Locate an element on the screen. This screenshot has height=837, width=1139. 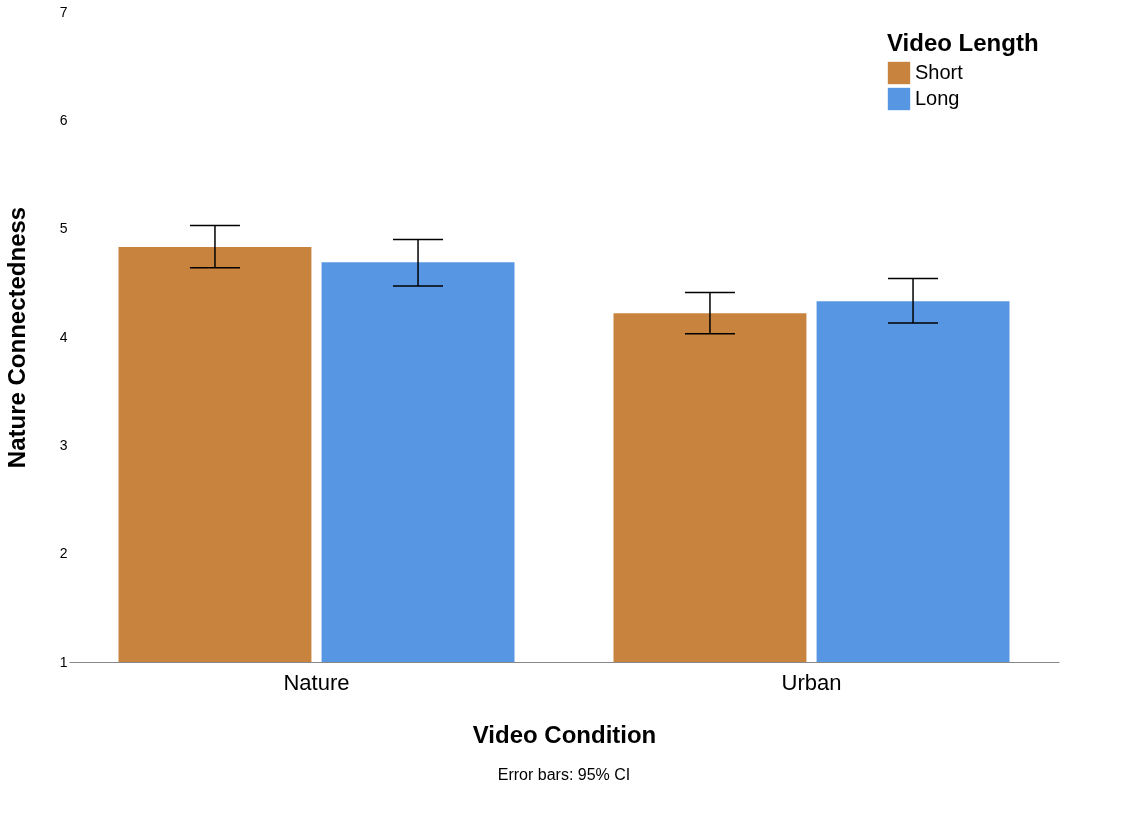
y-tick-label: 1 is located at coordinates (63, 661).